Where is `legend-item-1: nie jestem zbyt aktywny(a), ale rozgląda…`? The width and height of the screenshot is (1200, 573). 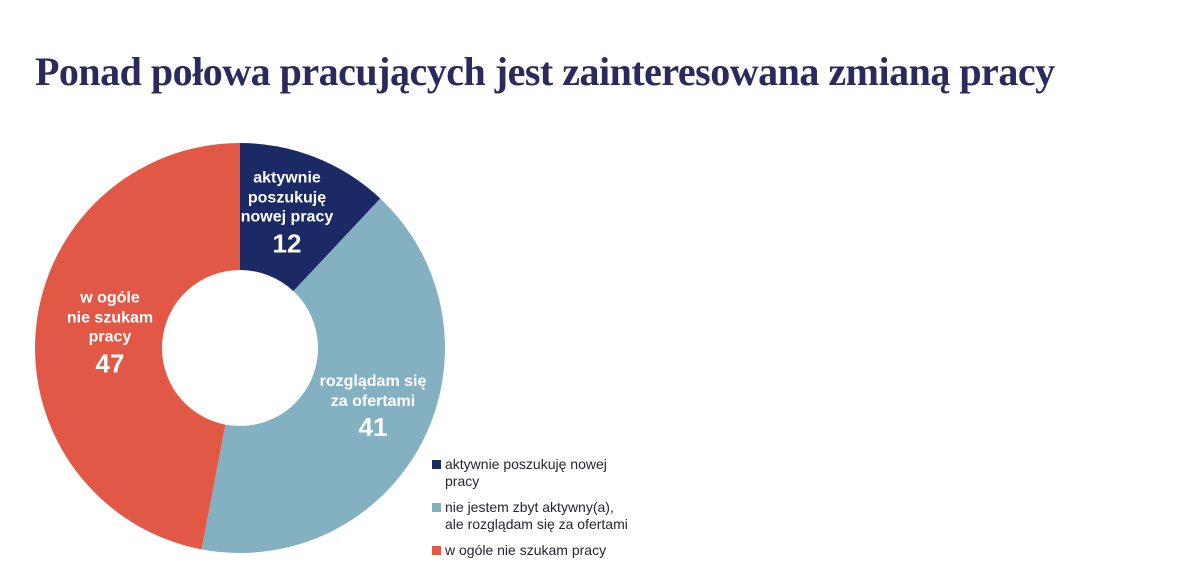 legend-item-1: nie jestem zbyt aktywny(a), ale rozgląda… is located at coordinates (530, 516).